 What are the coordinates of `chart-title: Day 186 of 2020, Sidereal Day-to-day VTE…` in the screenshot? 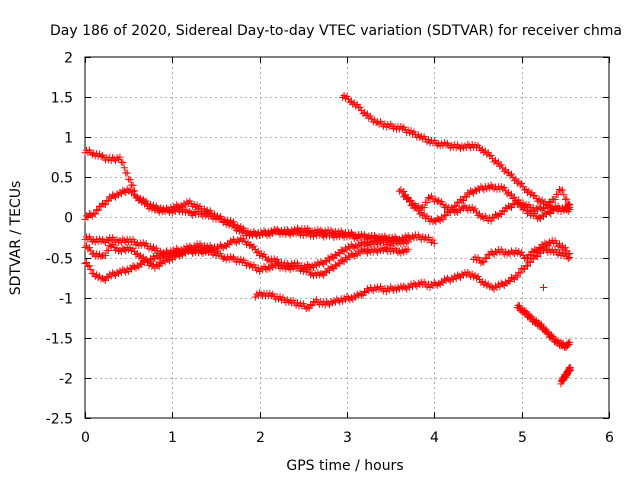 It's located at (336, 31).